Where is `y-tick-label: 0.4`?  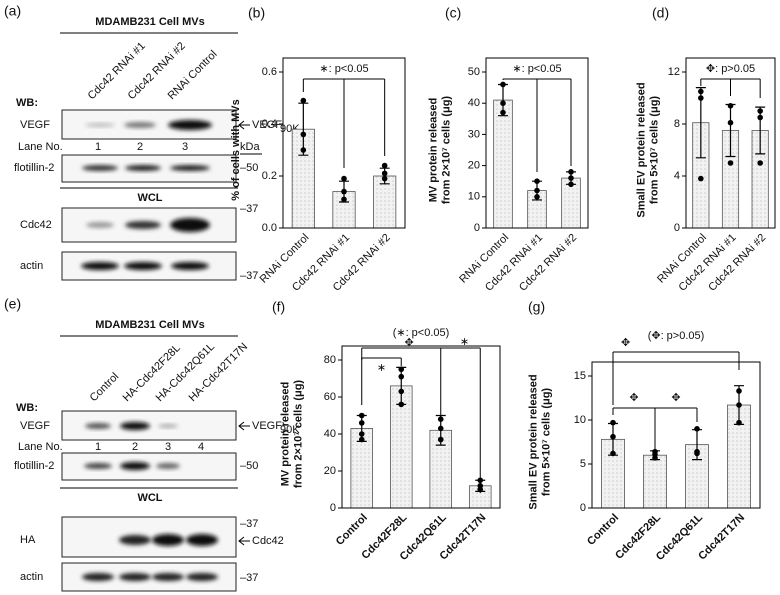
y-tick-label: 0.4 is located at coordinates (269, 124).